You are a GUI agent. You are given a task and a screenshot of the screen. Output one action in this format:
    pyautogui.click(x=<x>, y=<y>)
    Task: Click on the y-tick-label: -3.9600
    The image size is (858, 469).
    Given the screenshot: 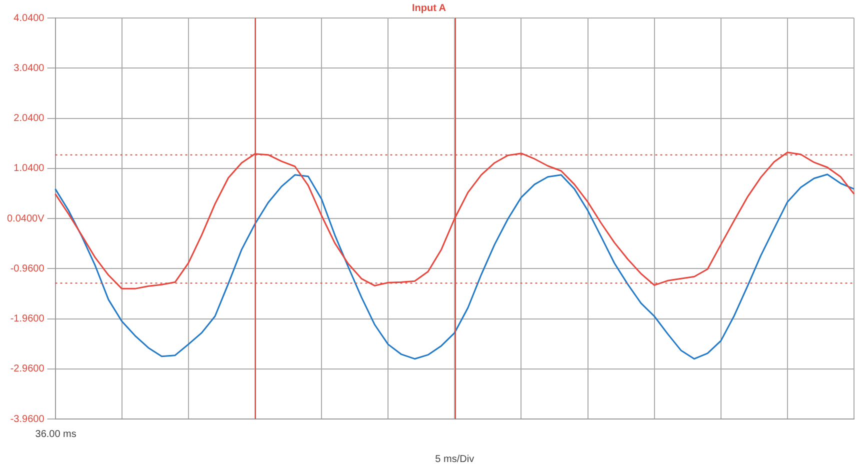 What is the action you would take?
    pyautogui.click(x=27, y=419)
    